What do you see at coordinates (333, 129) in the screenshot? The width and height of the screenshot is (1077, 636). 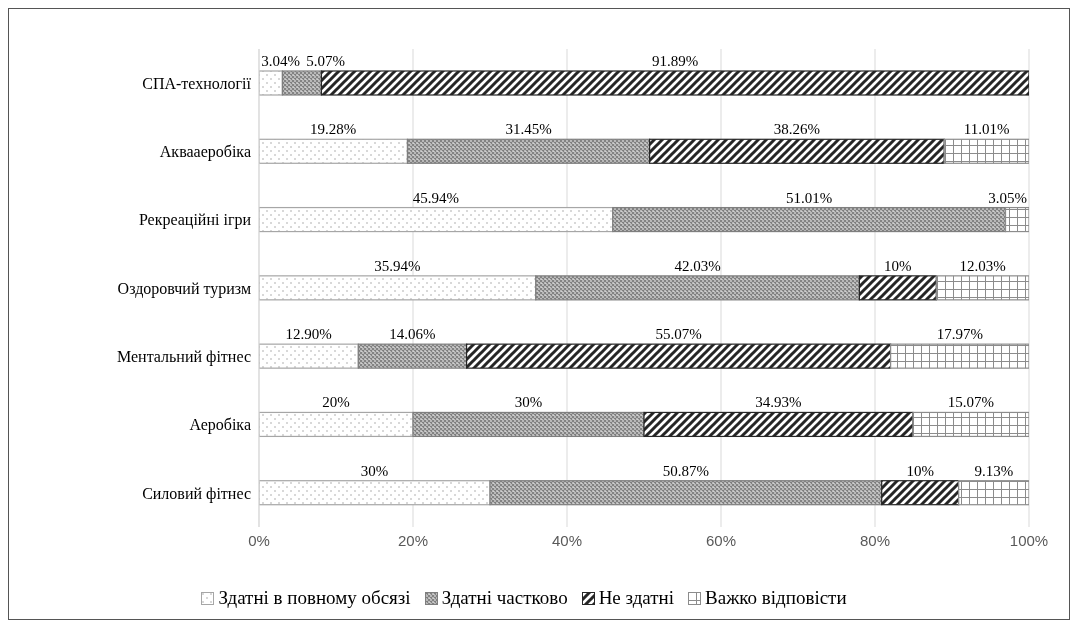 I see `data-label: 19.28%` at bounding box center [333, 129].